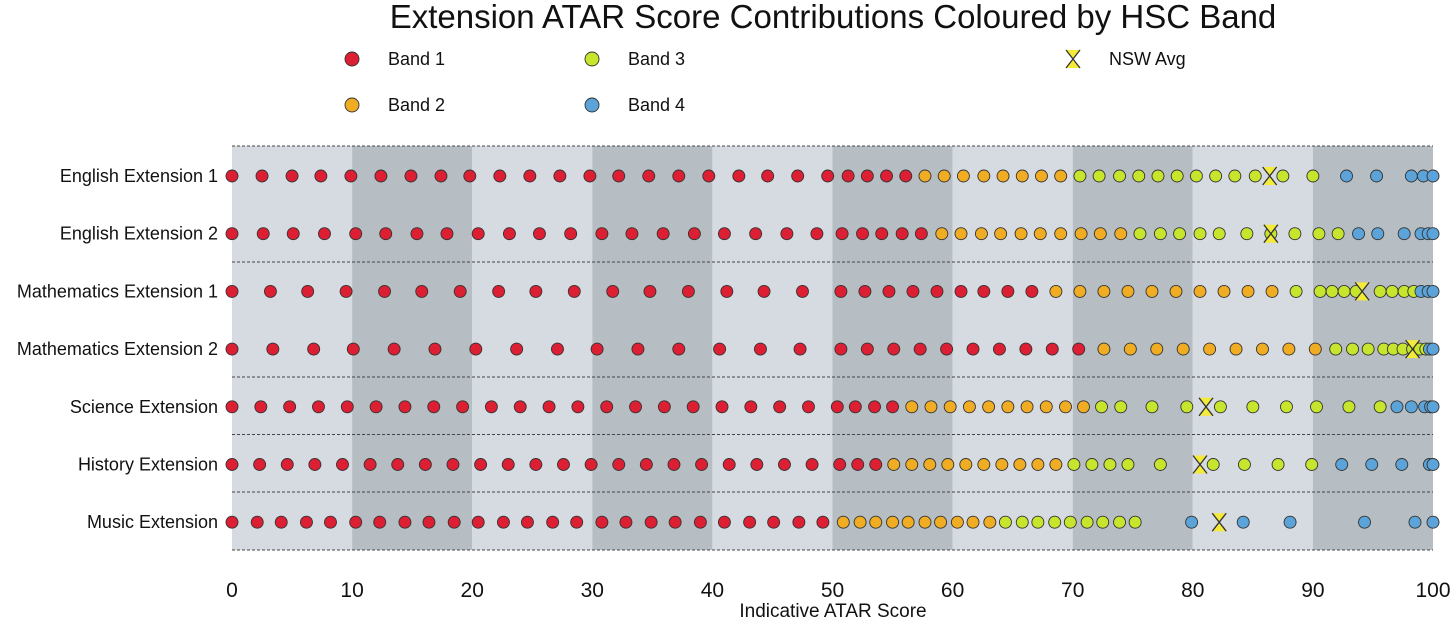 The width and height of the screenshot is (1456, 625). I want to click on nsw-avg-marker, so click(1206, 407).